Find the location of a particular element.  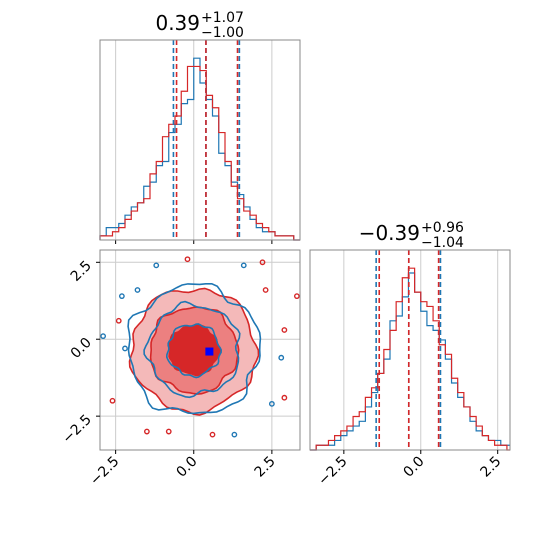

contour-xtick-label: 2.5 is located at coordinates (265, 467).